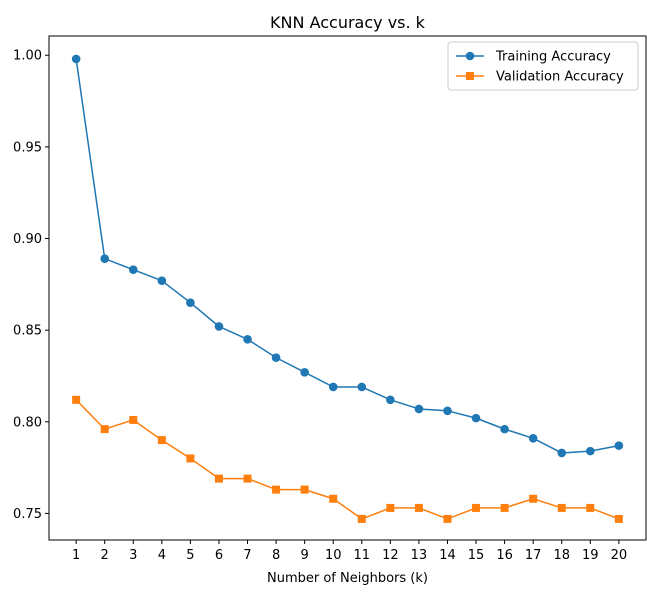 This screenshot has width=655, height=603. I want to click on x-tick-label: 11, so click(362, 555).